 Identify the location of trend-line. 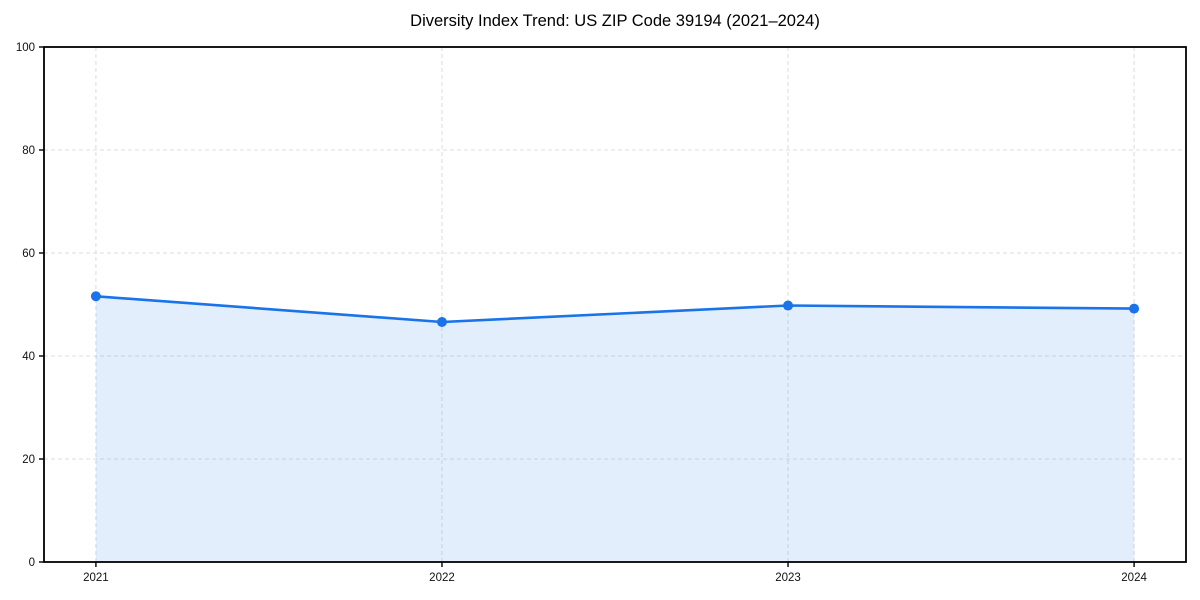
(615, 309).